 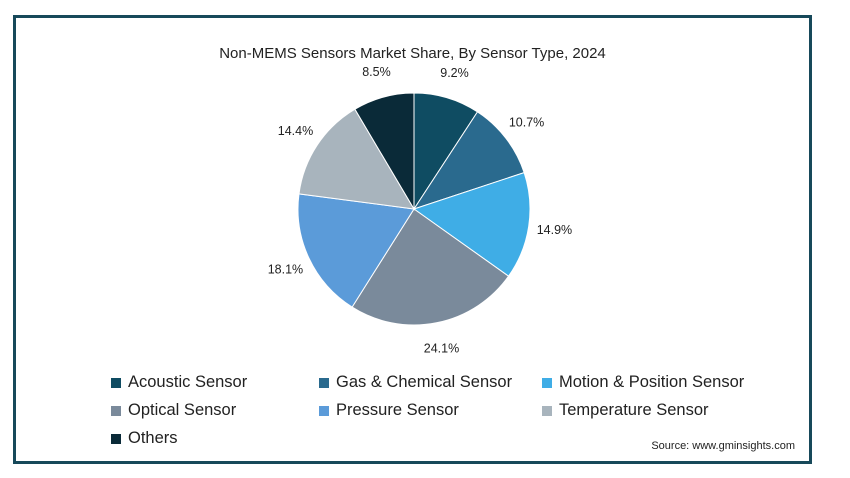 I want to click on data-label-gas-and-chemical-sensor: 10.7%, so click(x=526, y=122).